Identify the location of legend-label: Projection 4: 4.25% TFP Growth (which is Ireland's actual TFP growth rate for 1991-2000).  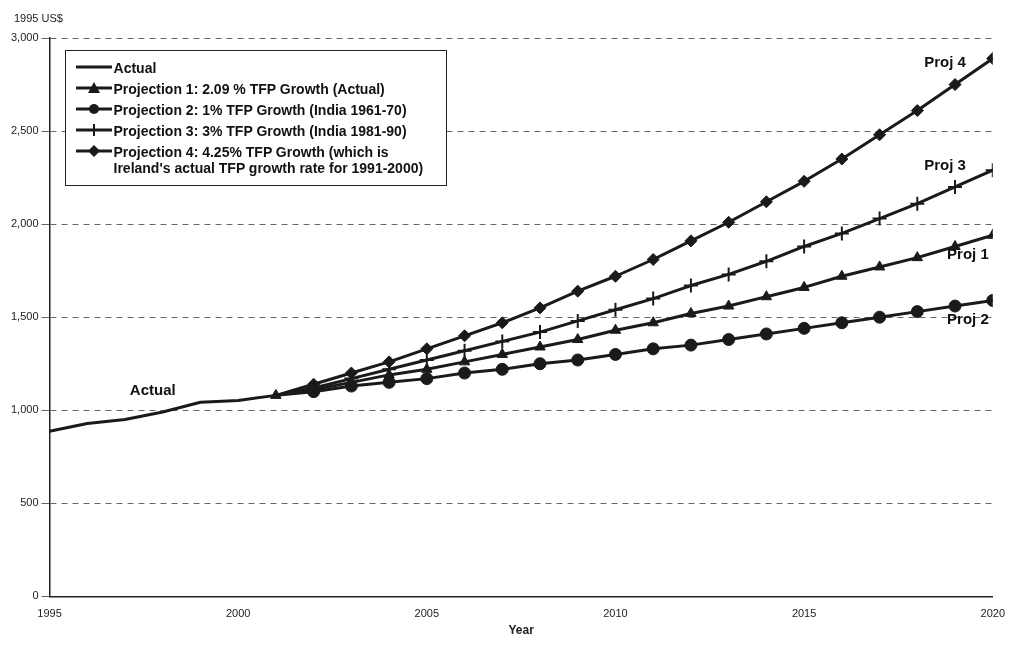
(269, 160).